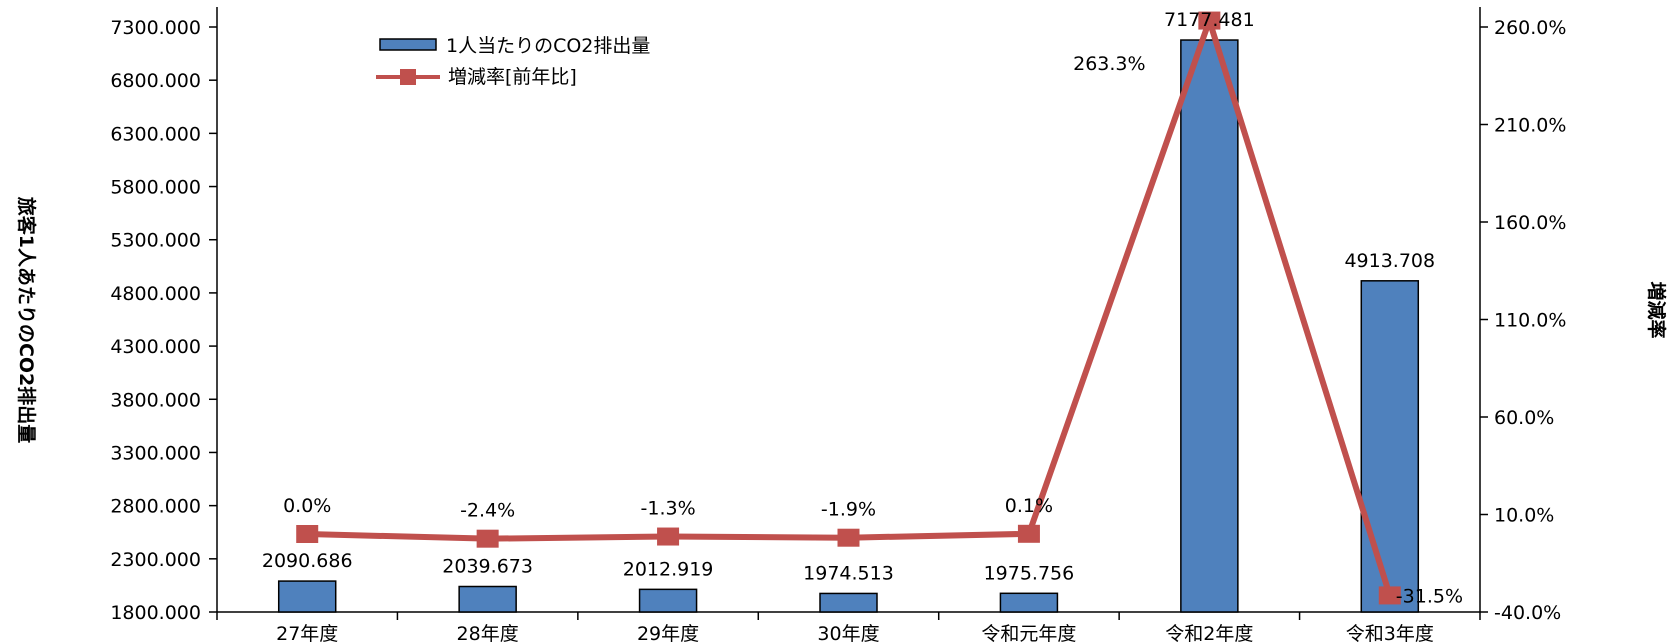 Image resolution: width=1672 pixels, height=642 pixels. Describe the element at coordinates (307, 506) in the screenshot. I see `line-value-label: 0.0%` at that location.